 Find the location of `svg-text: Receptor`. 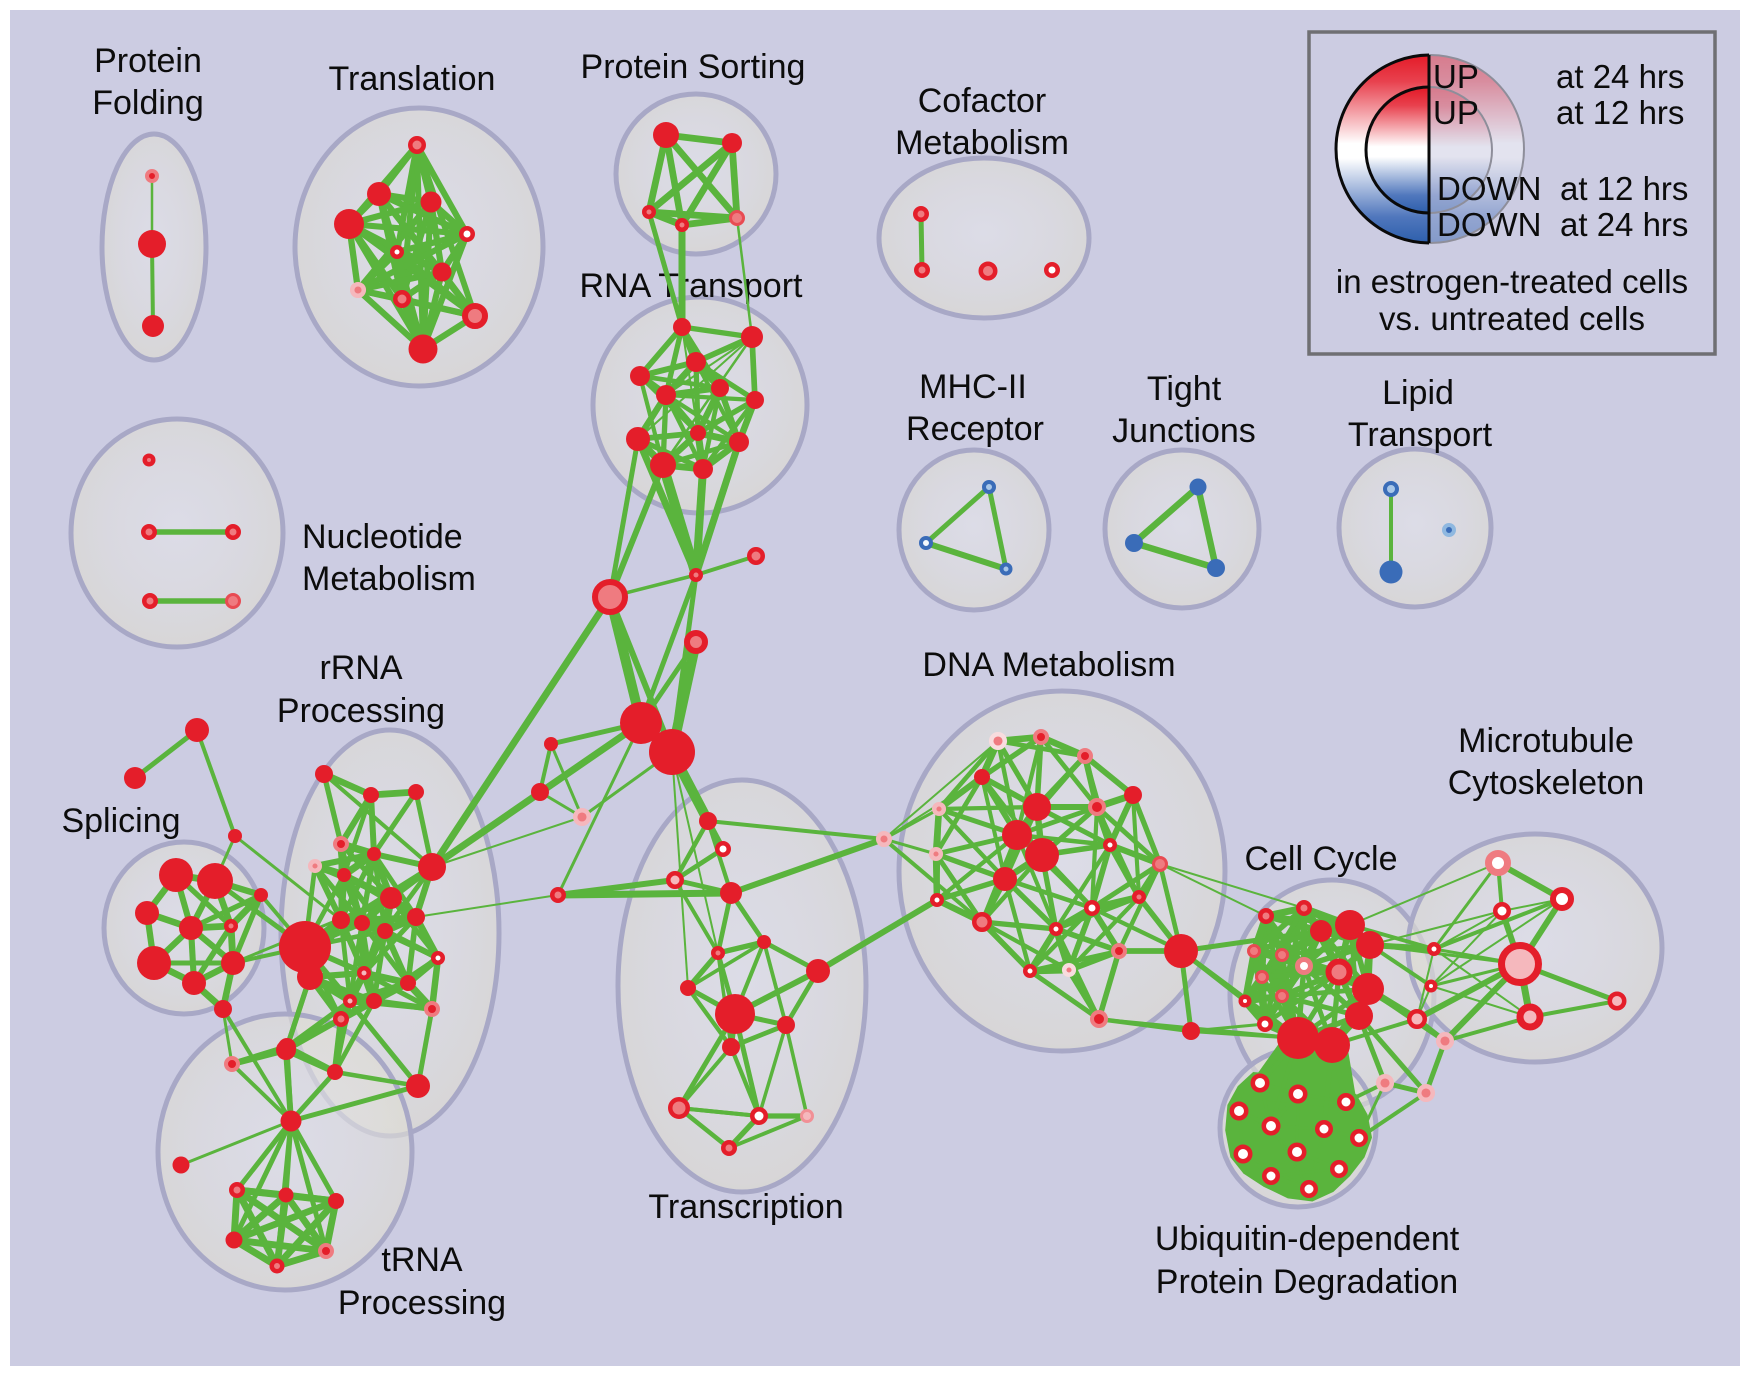

svg-text: Receptor is located at coordinates (975, 429).